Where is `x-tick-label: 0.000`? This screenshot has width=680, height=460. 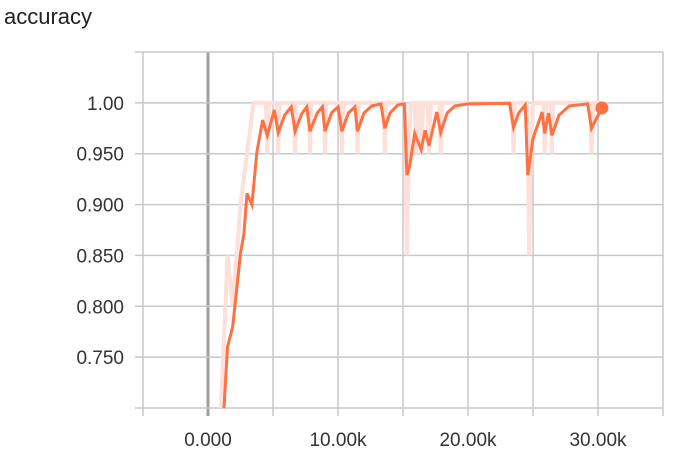
x-tick-label: 0.000 is located at coordinates (208, 440).